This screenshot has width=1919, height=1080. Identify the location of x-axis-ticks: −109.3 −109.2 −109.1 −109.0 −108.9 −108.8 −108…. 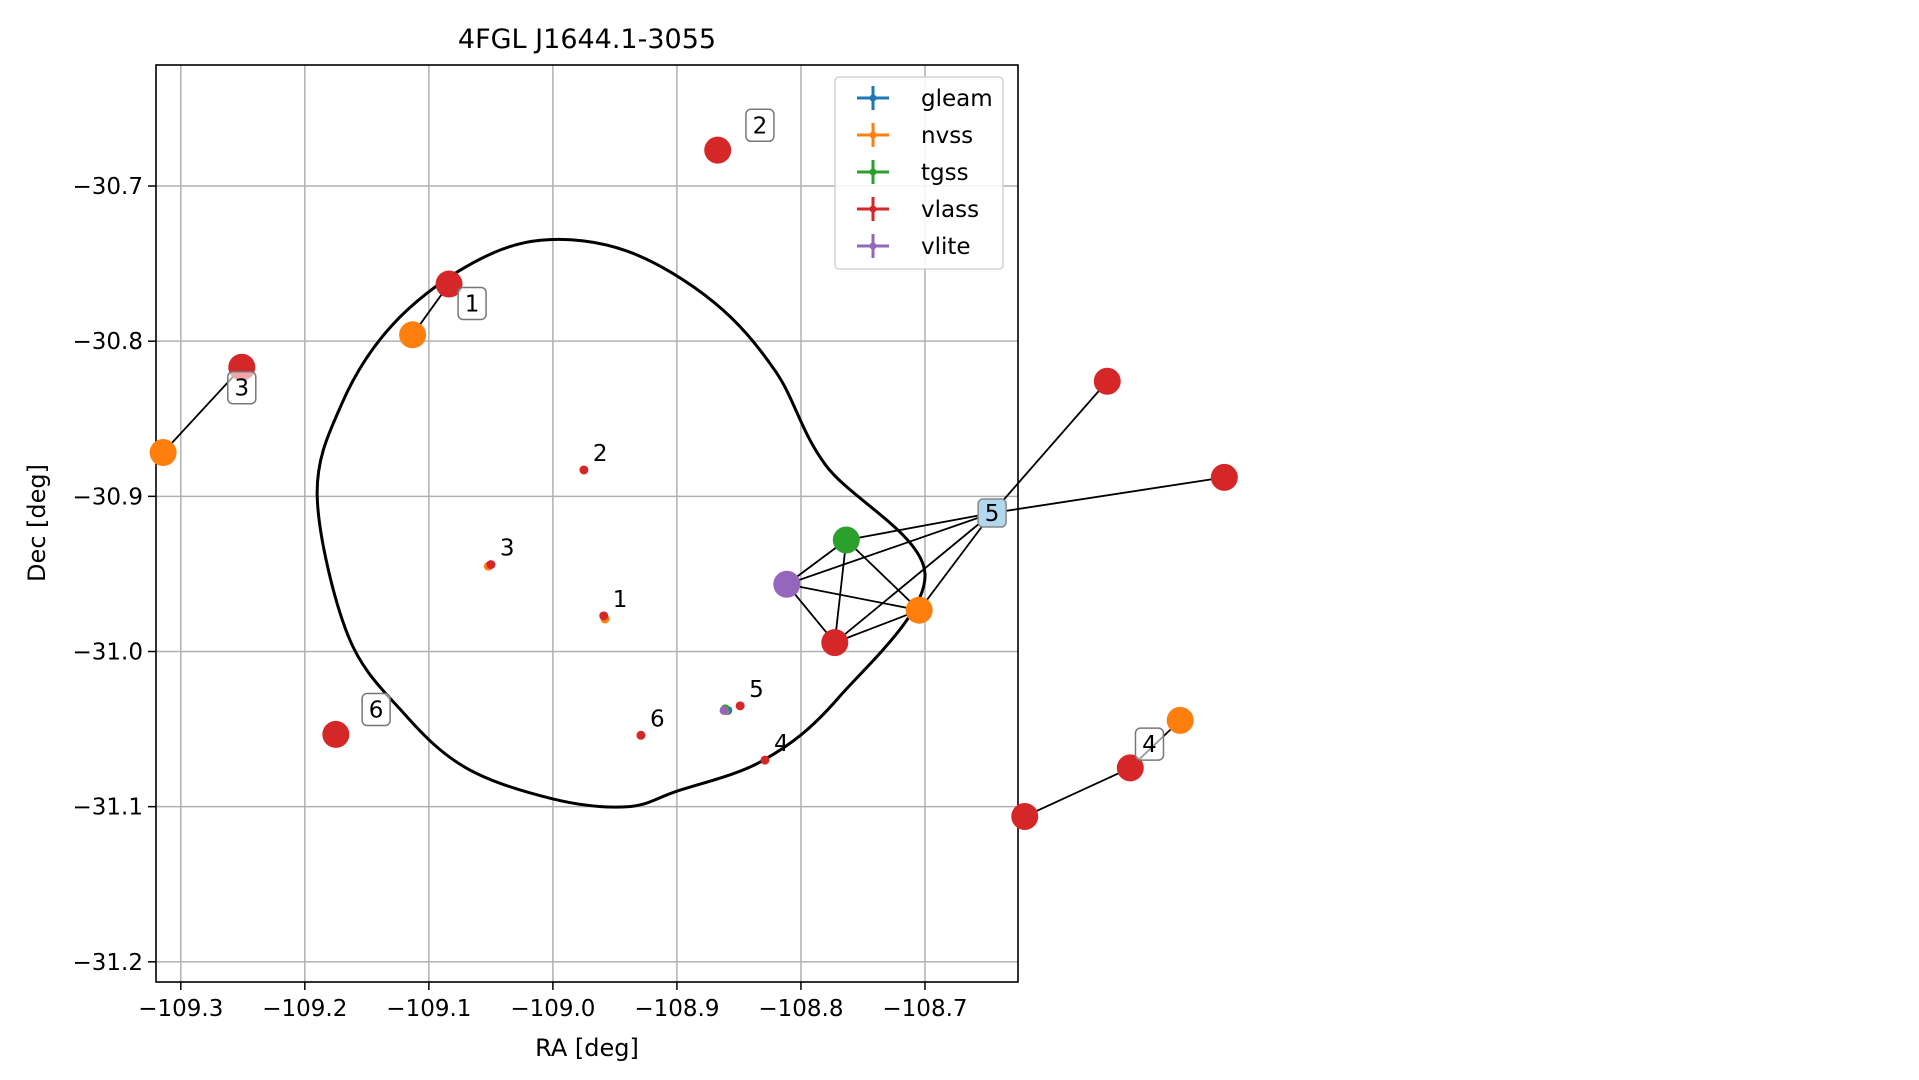
(553, 1002).